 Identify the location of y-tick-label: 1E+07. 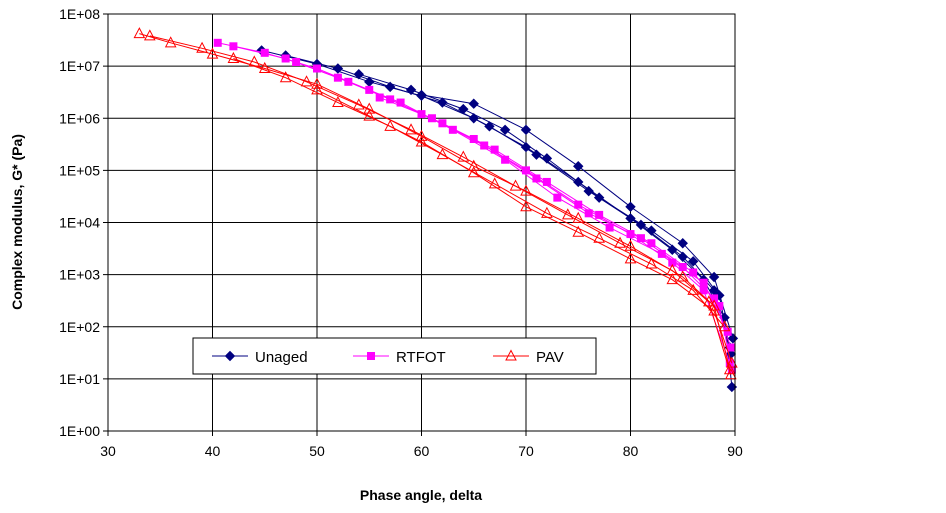
(79, 66).